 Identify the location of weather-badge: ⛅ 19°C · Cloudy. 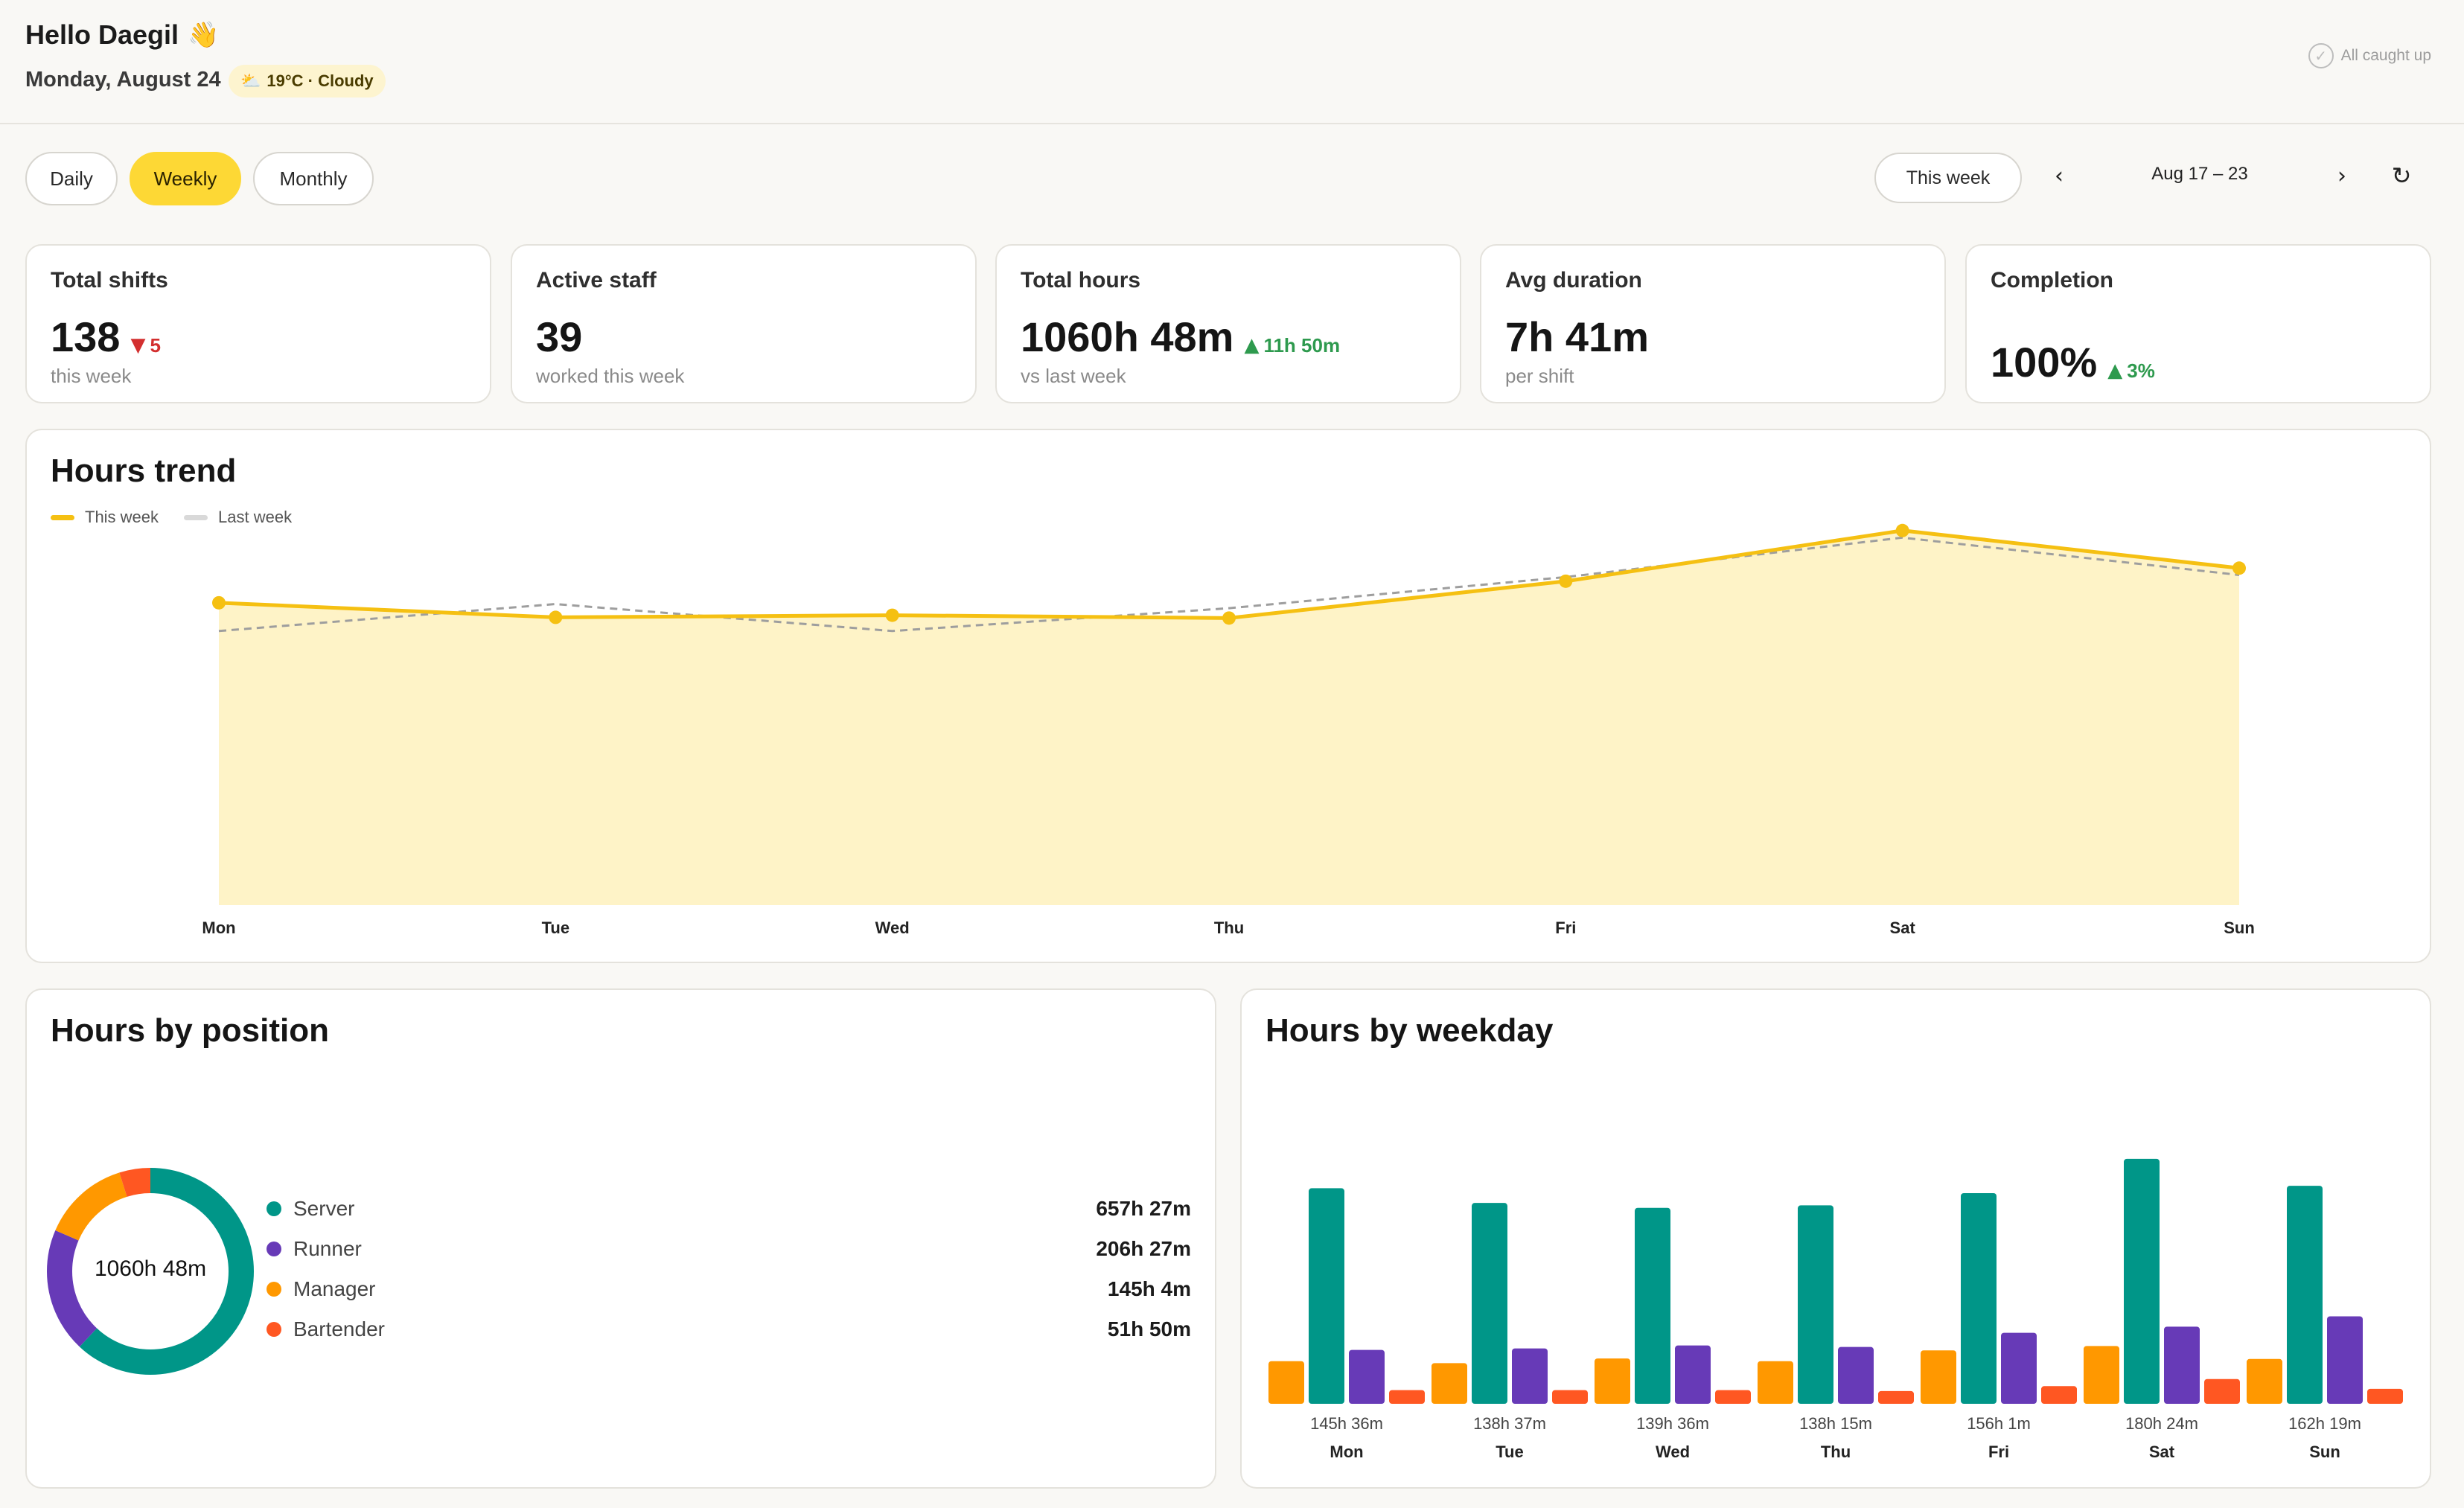
(308, 81).